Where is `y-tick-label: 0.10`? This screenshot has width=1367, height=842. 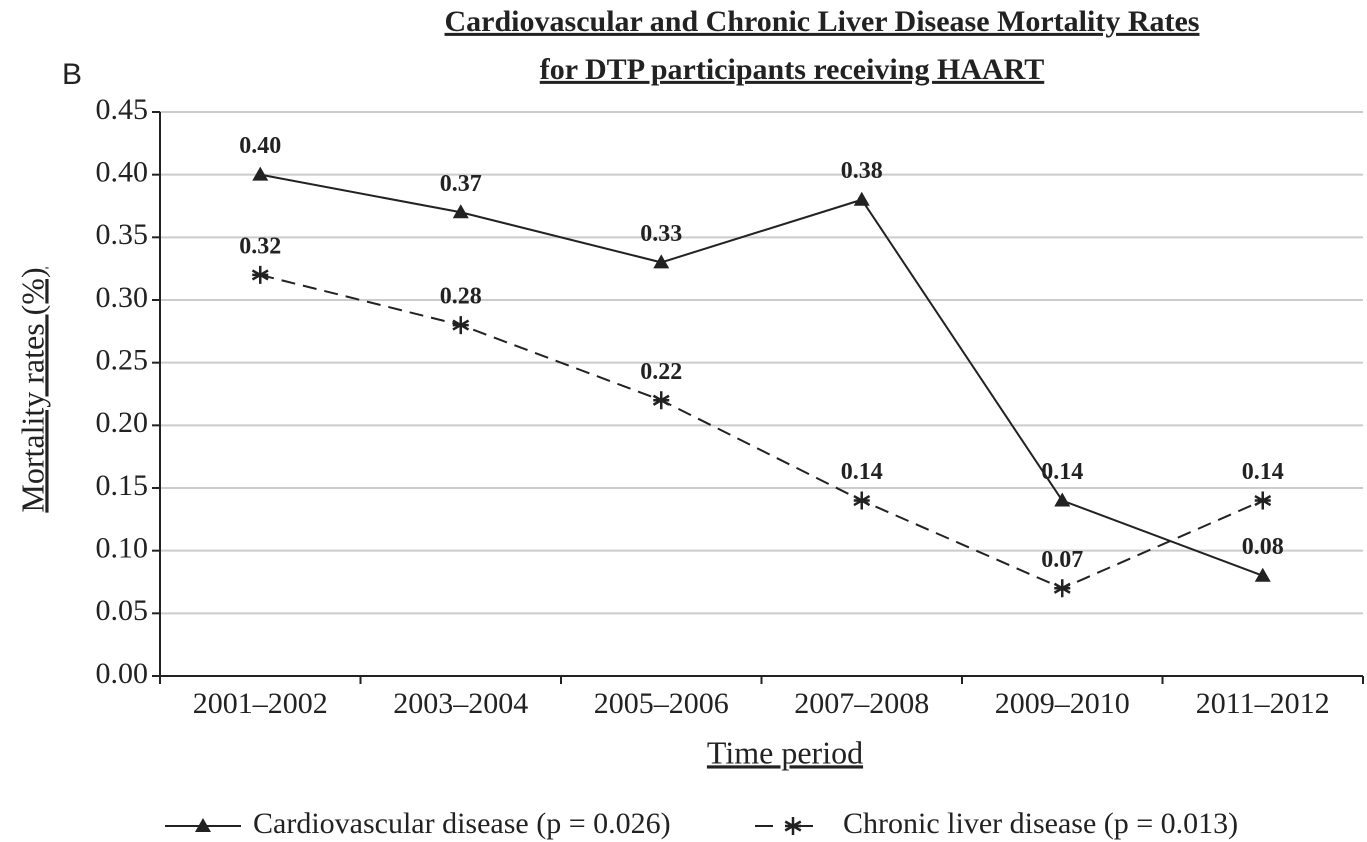 y-tick-label: 0.10 is located at coordinates (122, 548).